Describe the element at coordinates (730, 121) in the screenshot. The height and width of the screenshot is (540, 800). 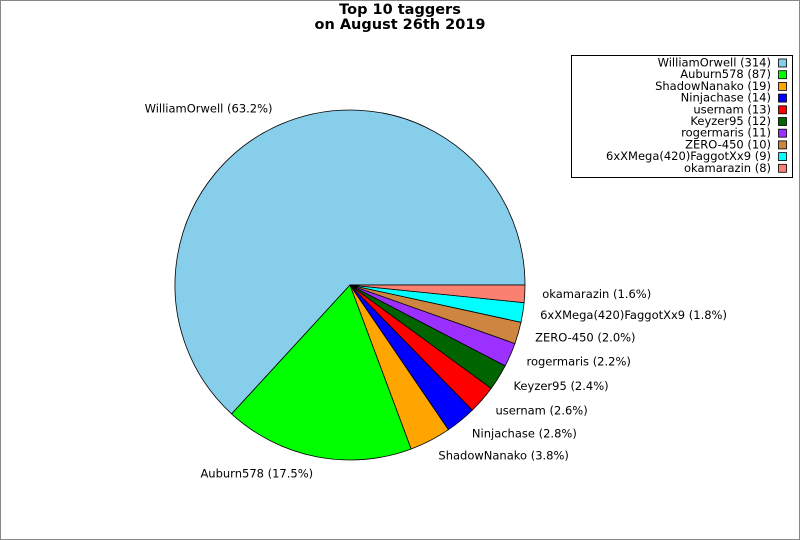
I see `legend-label: Keyzer95 (12)` at that location.